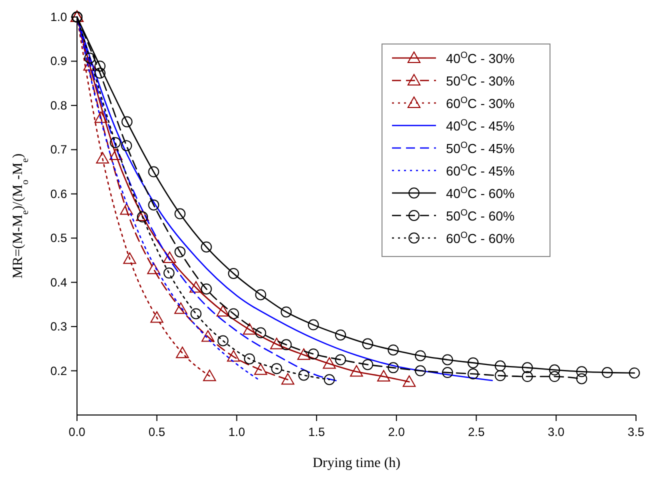  I want to click on y-tick-label: 0.6, so click(59, 193).